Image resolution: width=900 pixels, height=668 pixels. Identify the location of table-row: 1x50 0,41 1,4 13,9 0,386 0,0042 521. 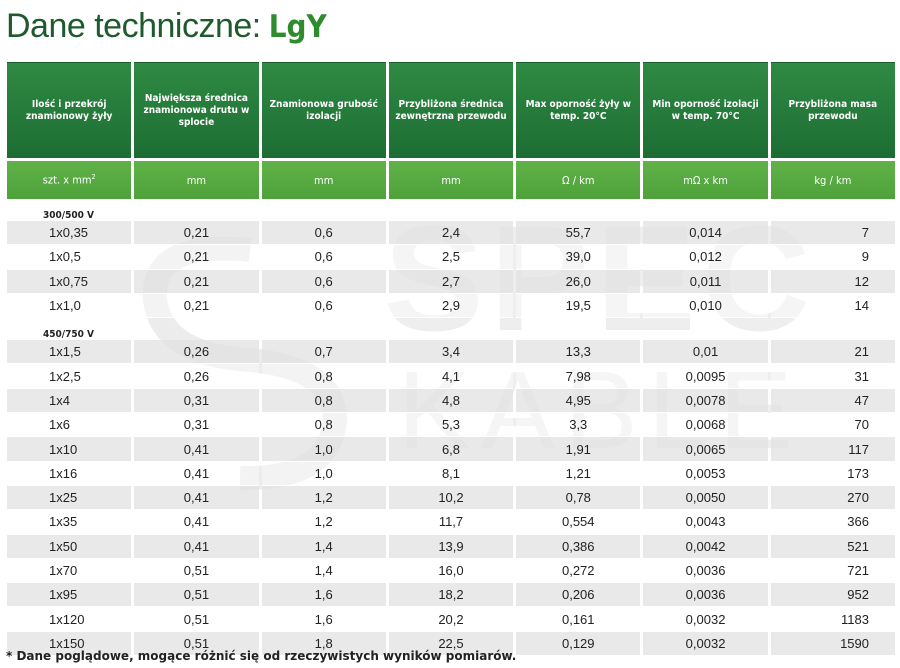
(451, 546).